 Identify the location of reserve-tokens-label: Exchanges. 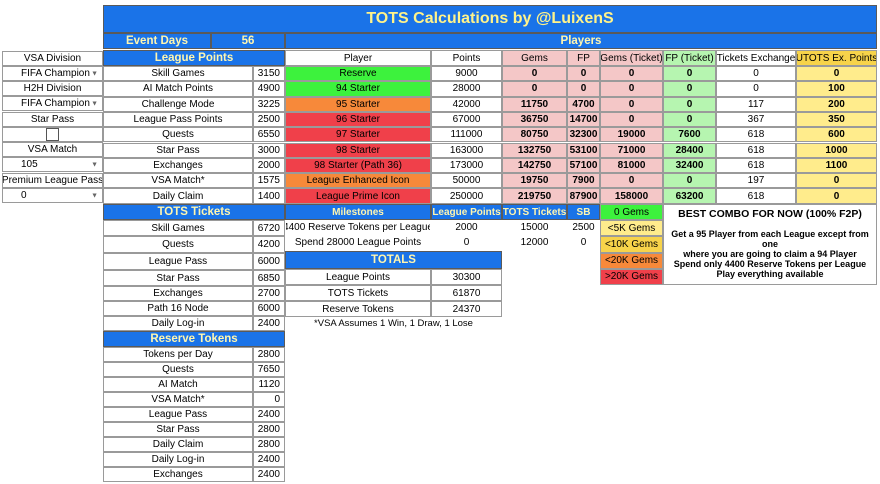
(178, 474).